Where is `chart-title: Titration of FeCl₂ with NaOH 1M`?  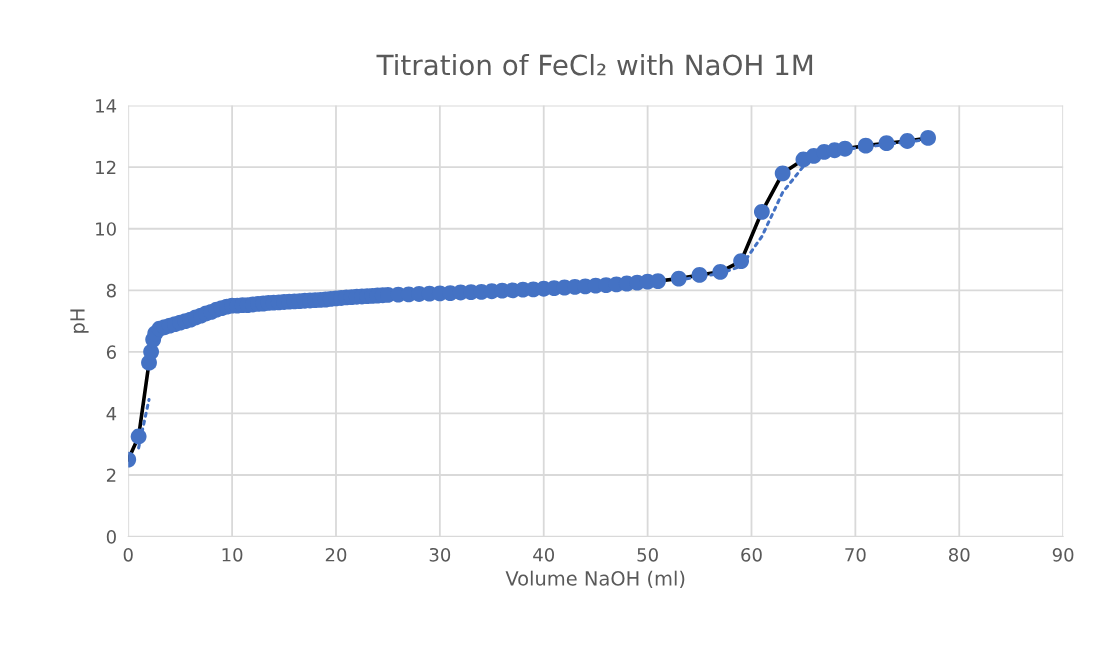 chart-title: Titration of FeCl₂ with NaOH 1M is located at coordinates (594, 64).